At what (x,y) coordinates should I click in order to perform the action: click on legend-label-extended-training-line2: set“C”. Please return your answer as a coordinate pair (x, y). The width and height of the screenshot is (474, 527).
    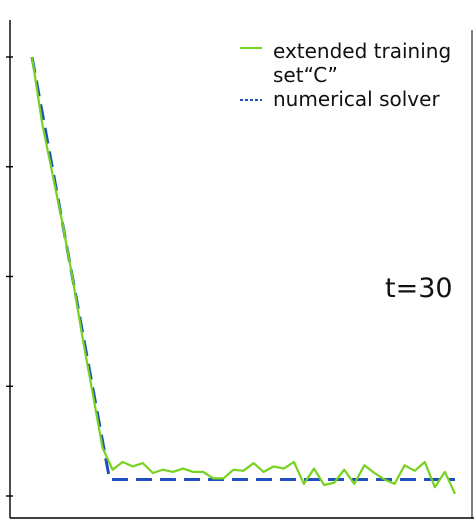
    Looking at the image, I should click on (305, 75).